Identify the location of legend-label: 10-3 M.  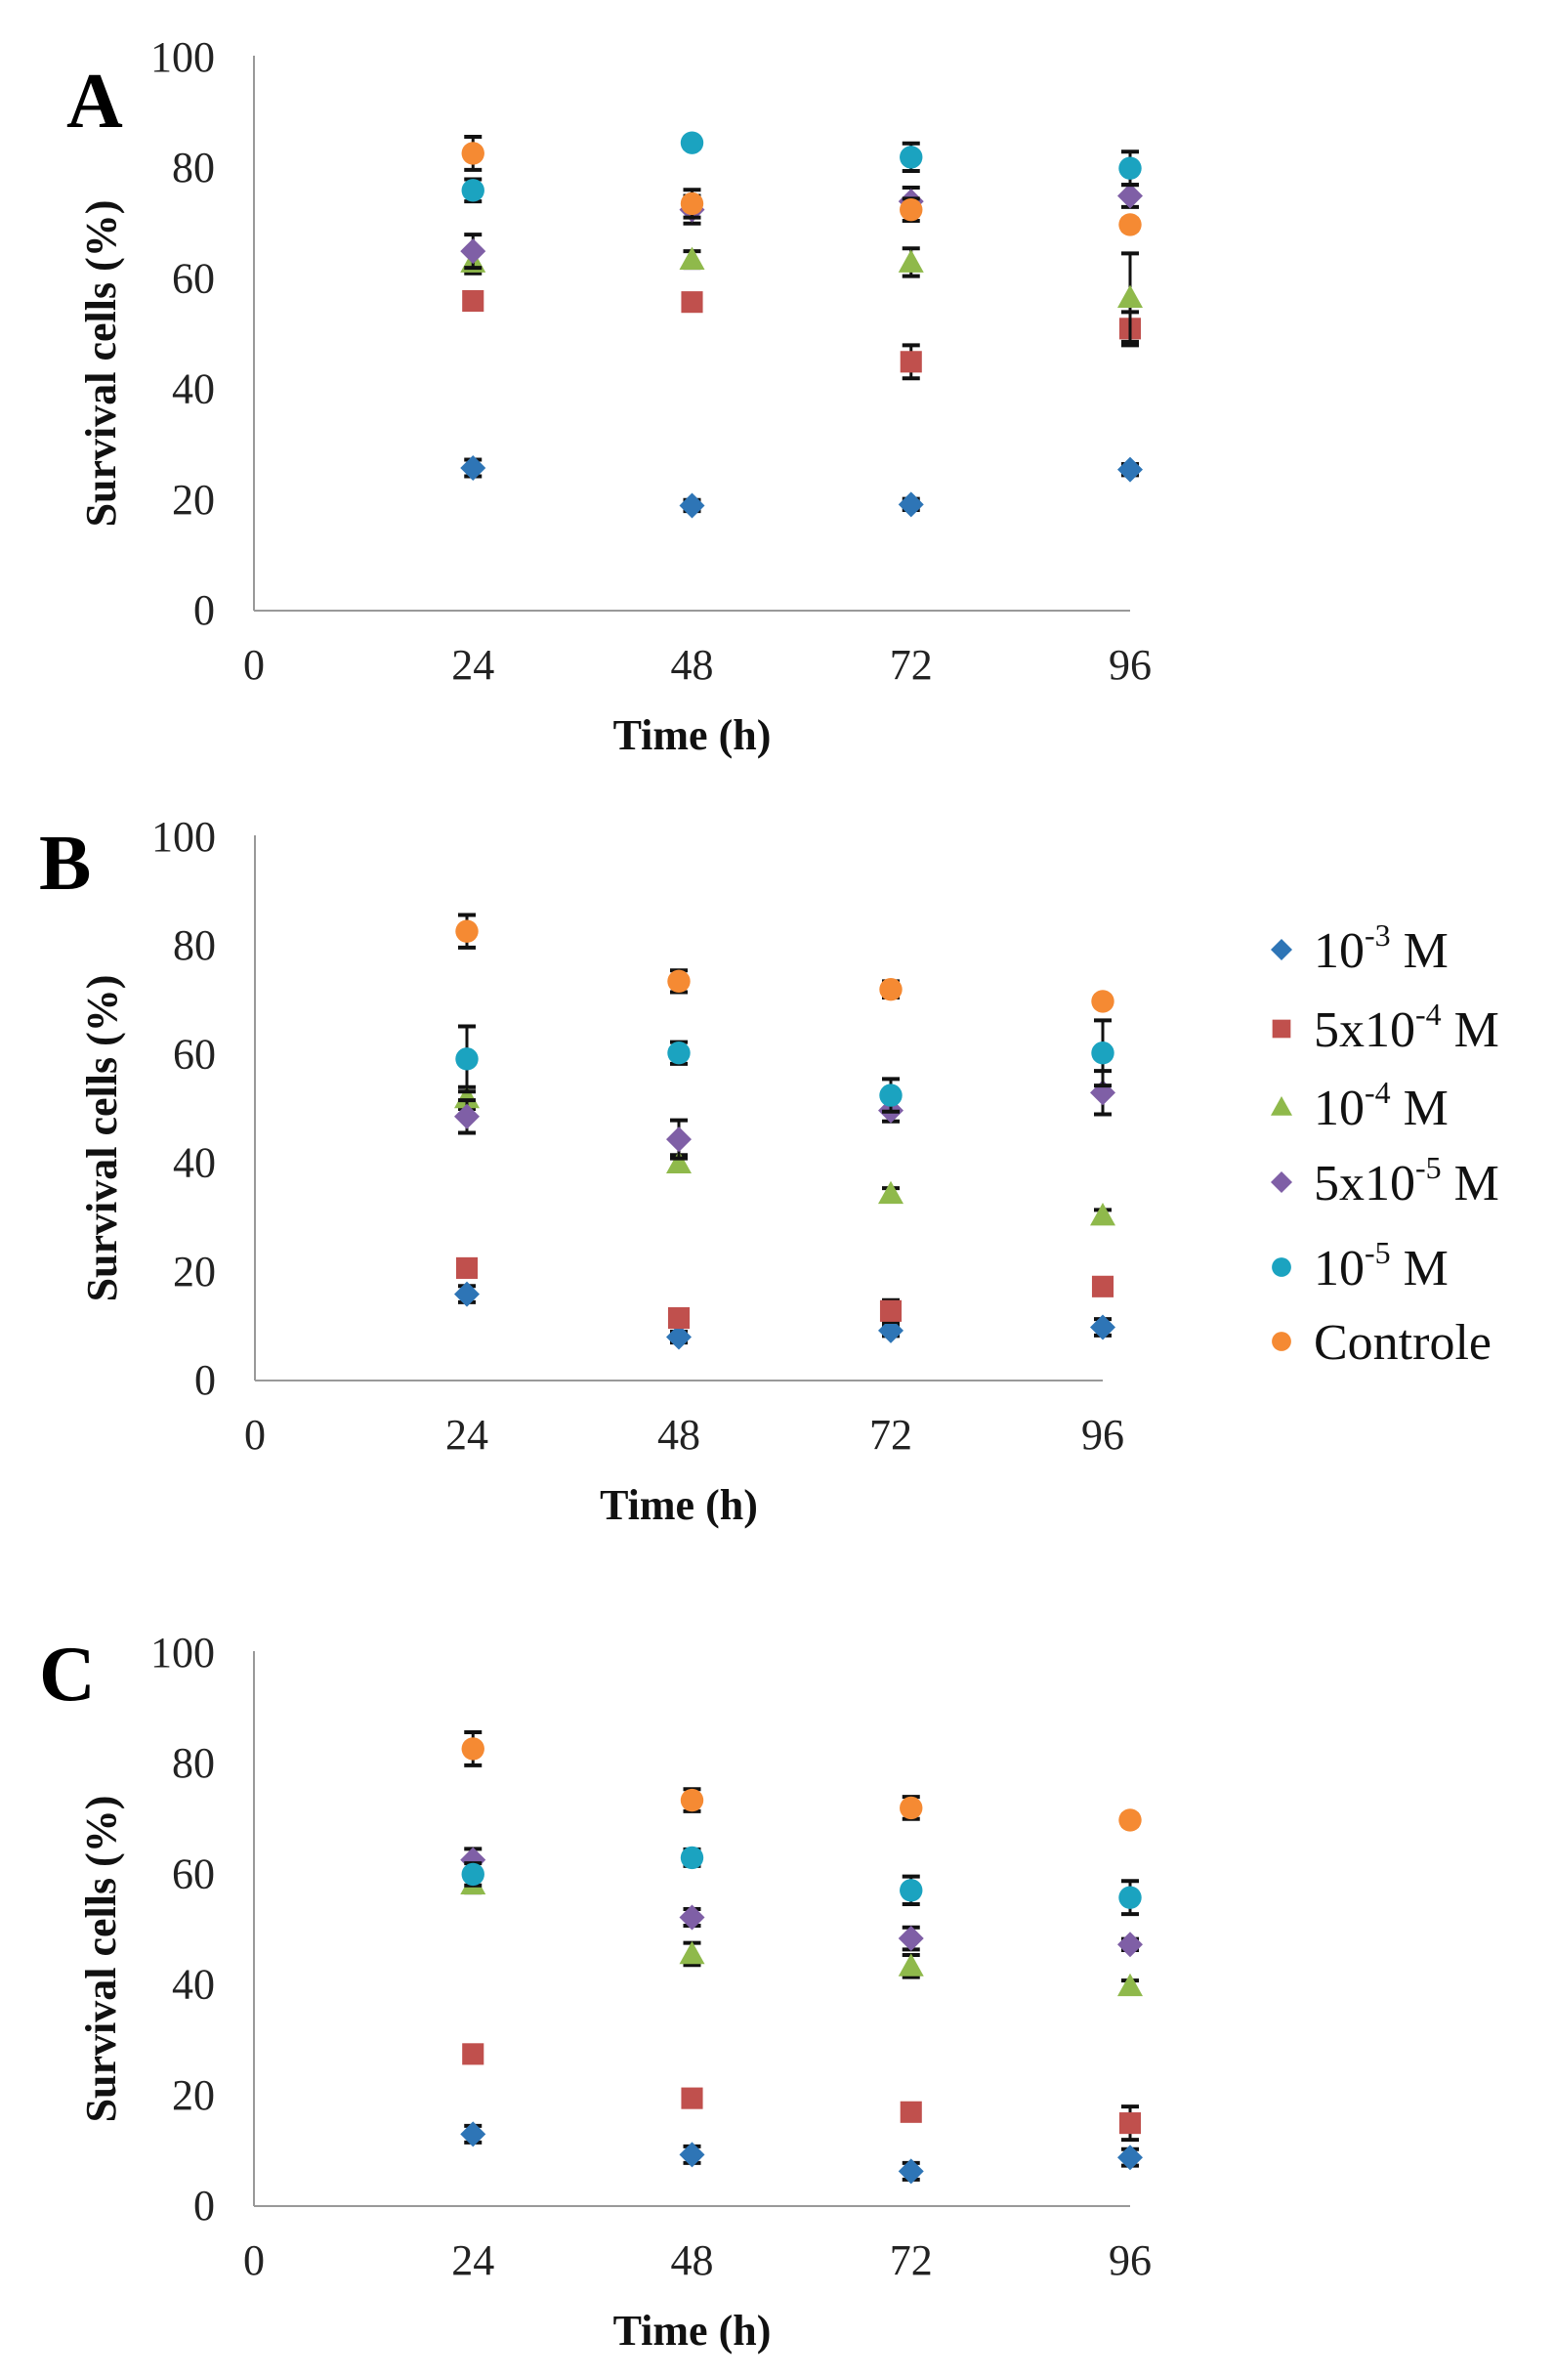
(1381, 948).